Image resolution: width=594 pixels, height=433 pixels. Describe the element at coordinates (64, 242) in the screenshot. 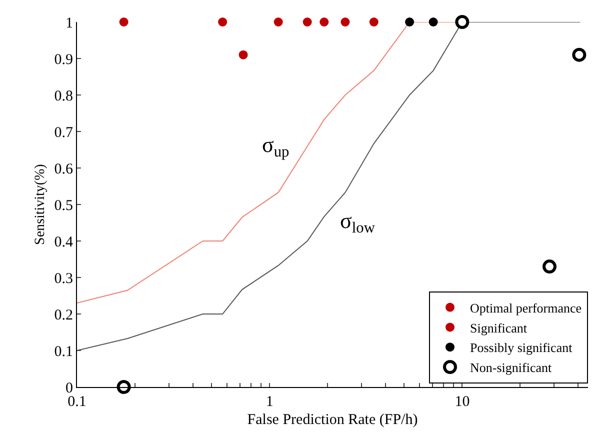

I see `y-tick-label: 0.4` at that location.